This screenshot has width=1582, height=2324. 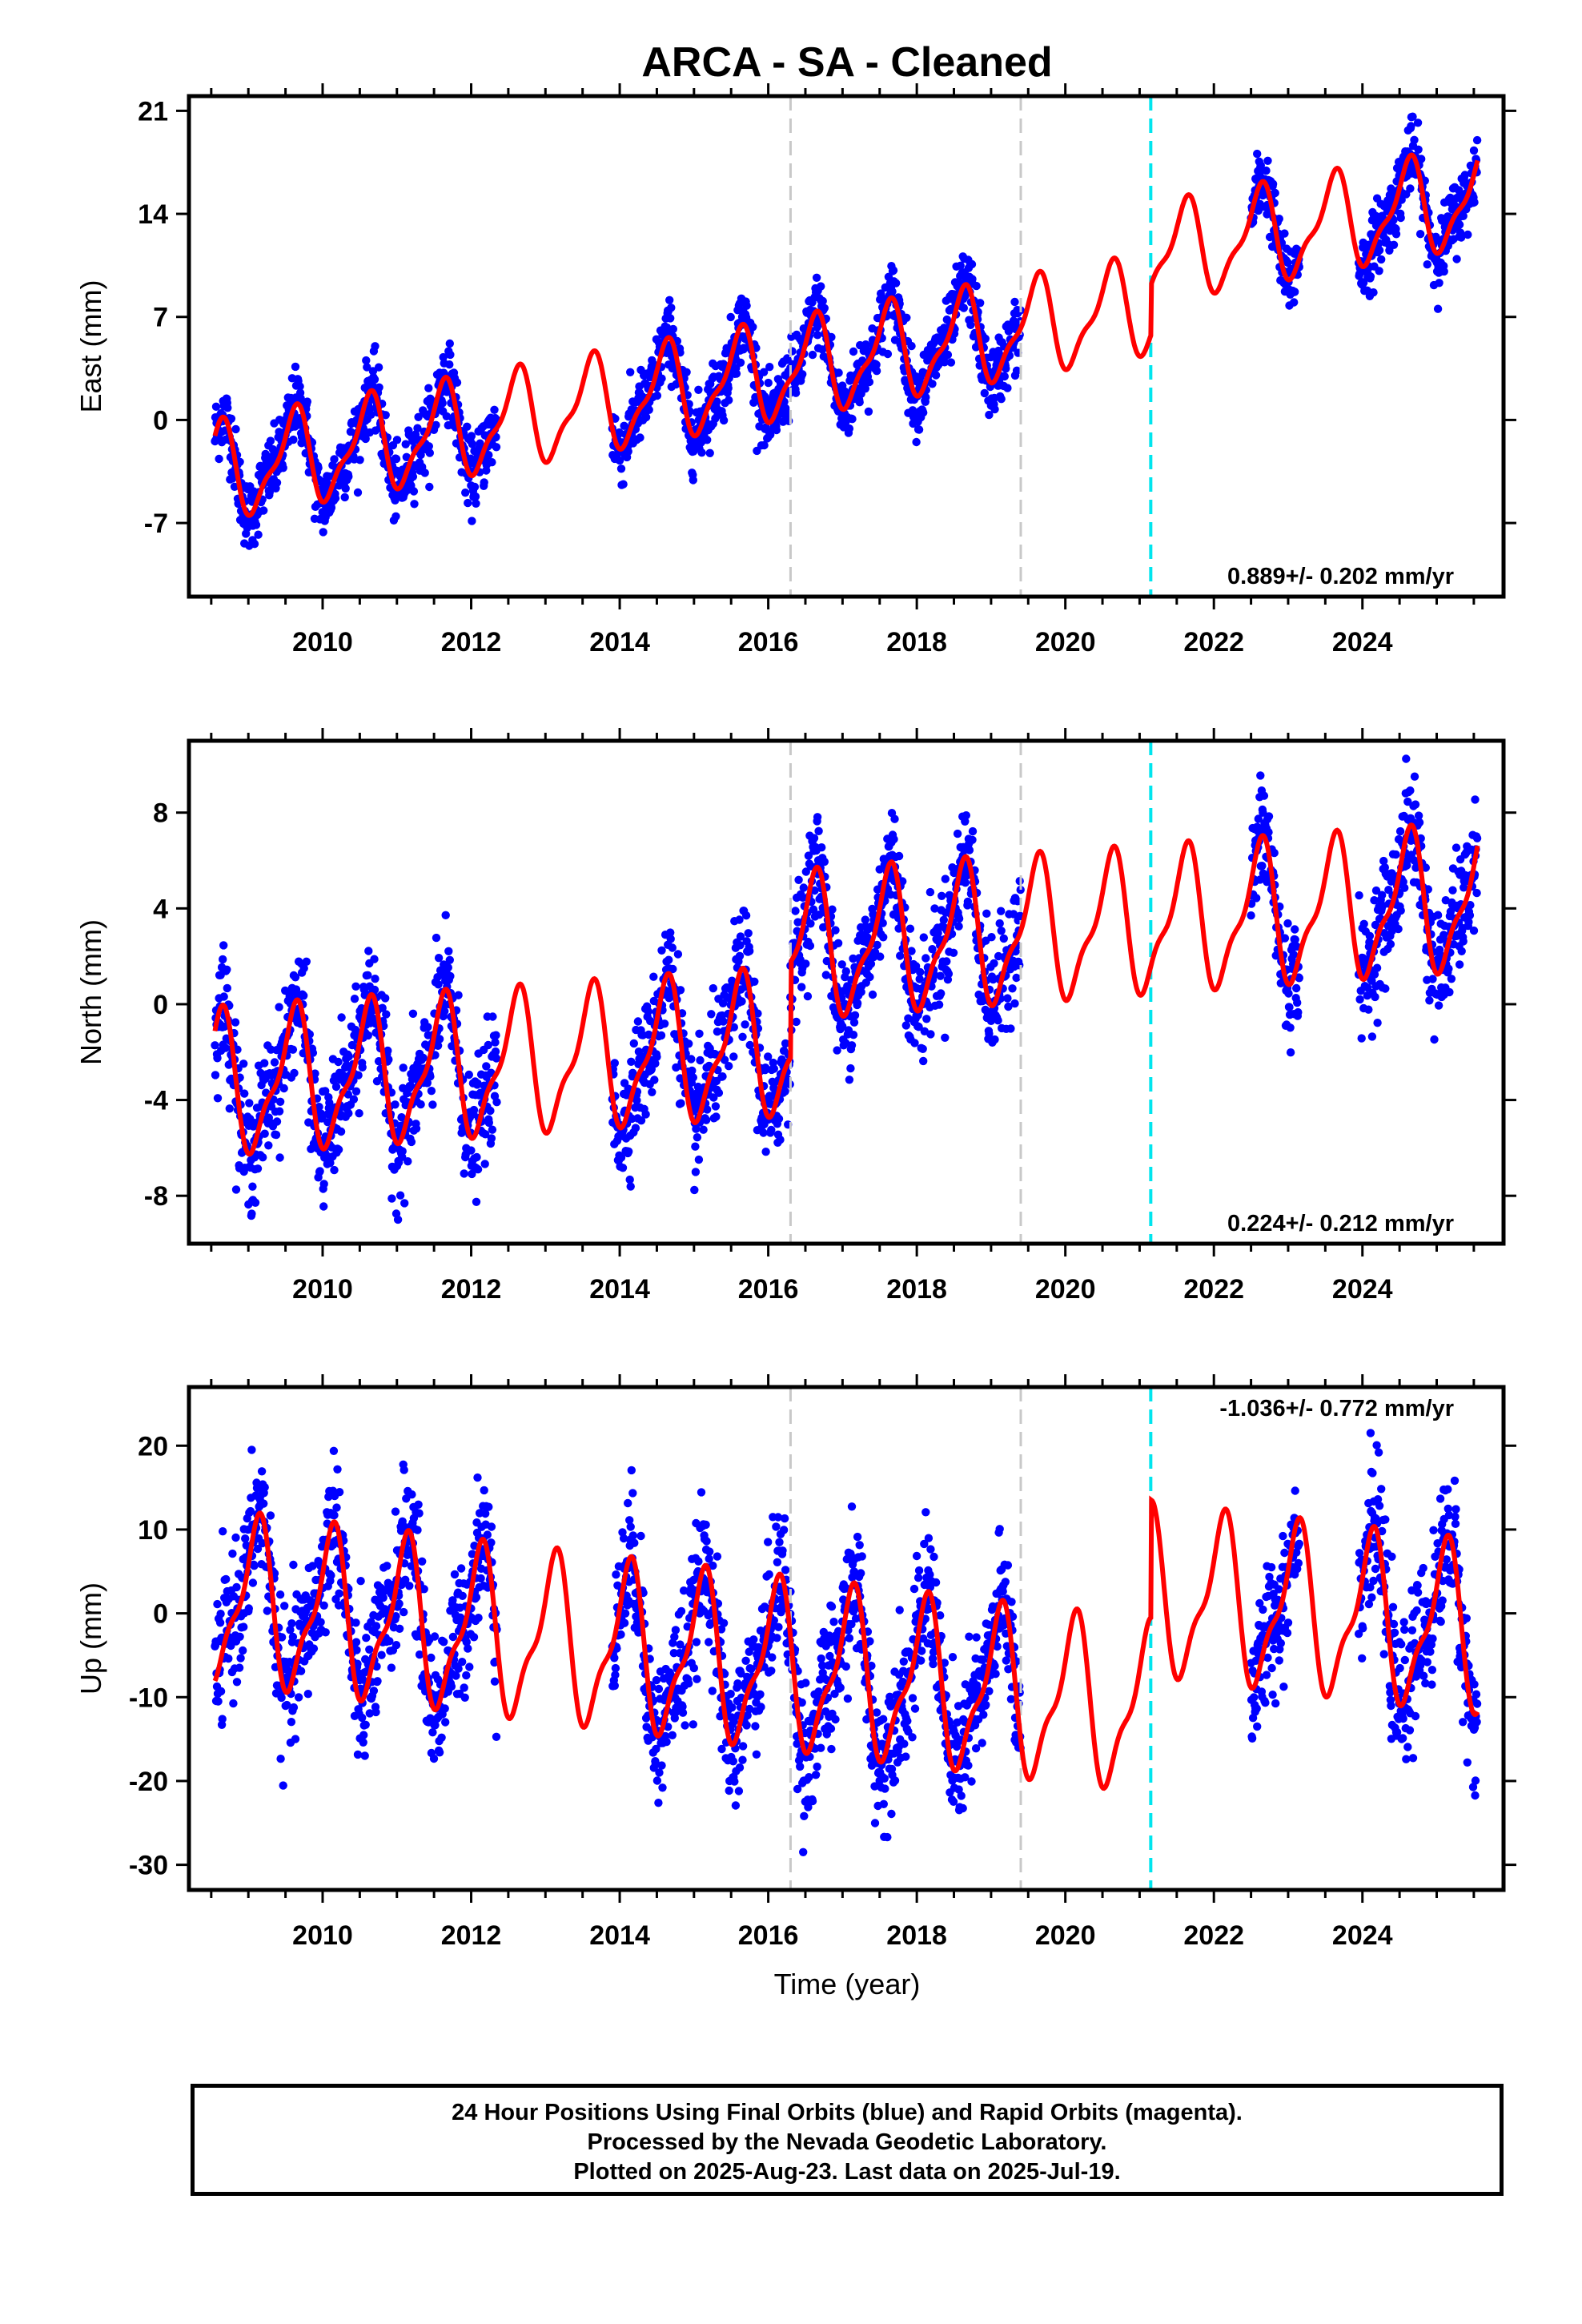 What do you see at coordinates (153, 215) in the screenshot?
I see `y-tick-label: 14` at bounding box center [153, 215].